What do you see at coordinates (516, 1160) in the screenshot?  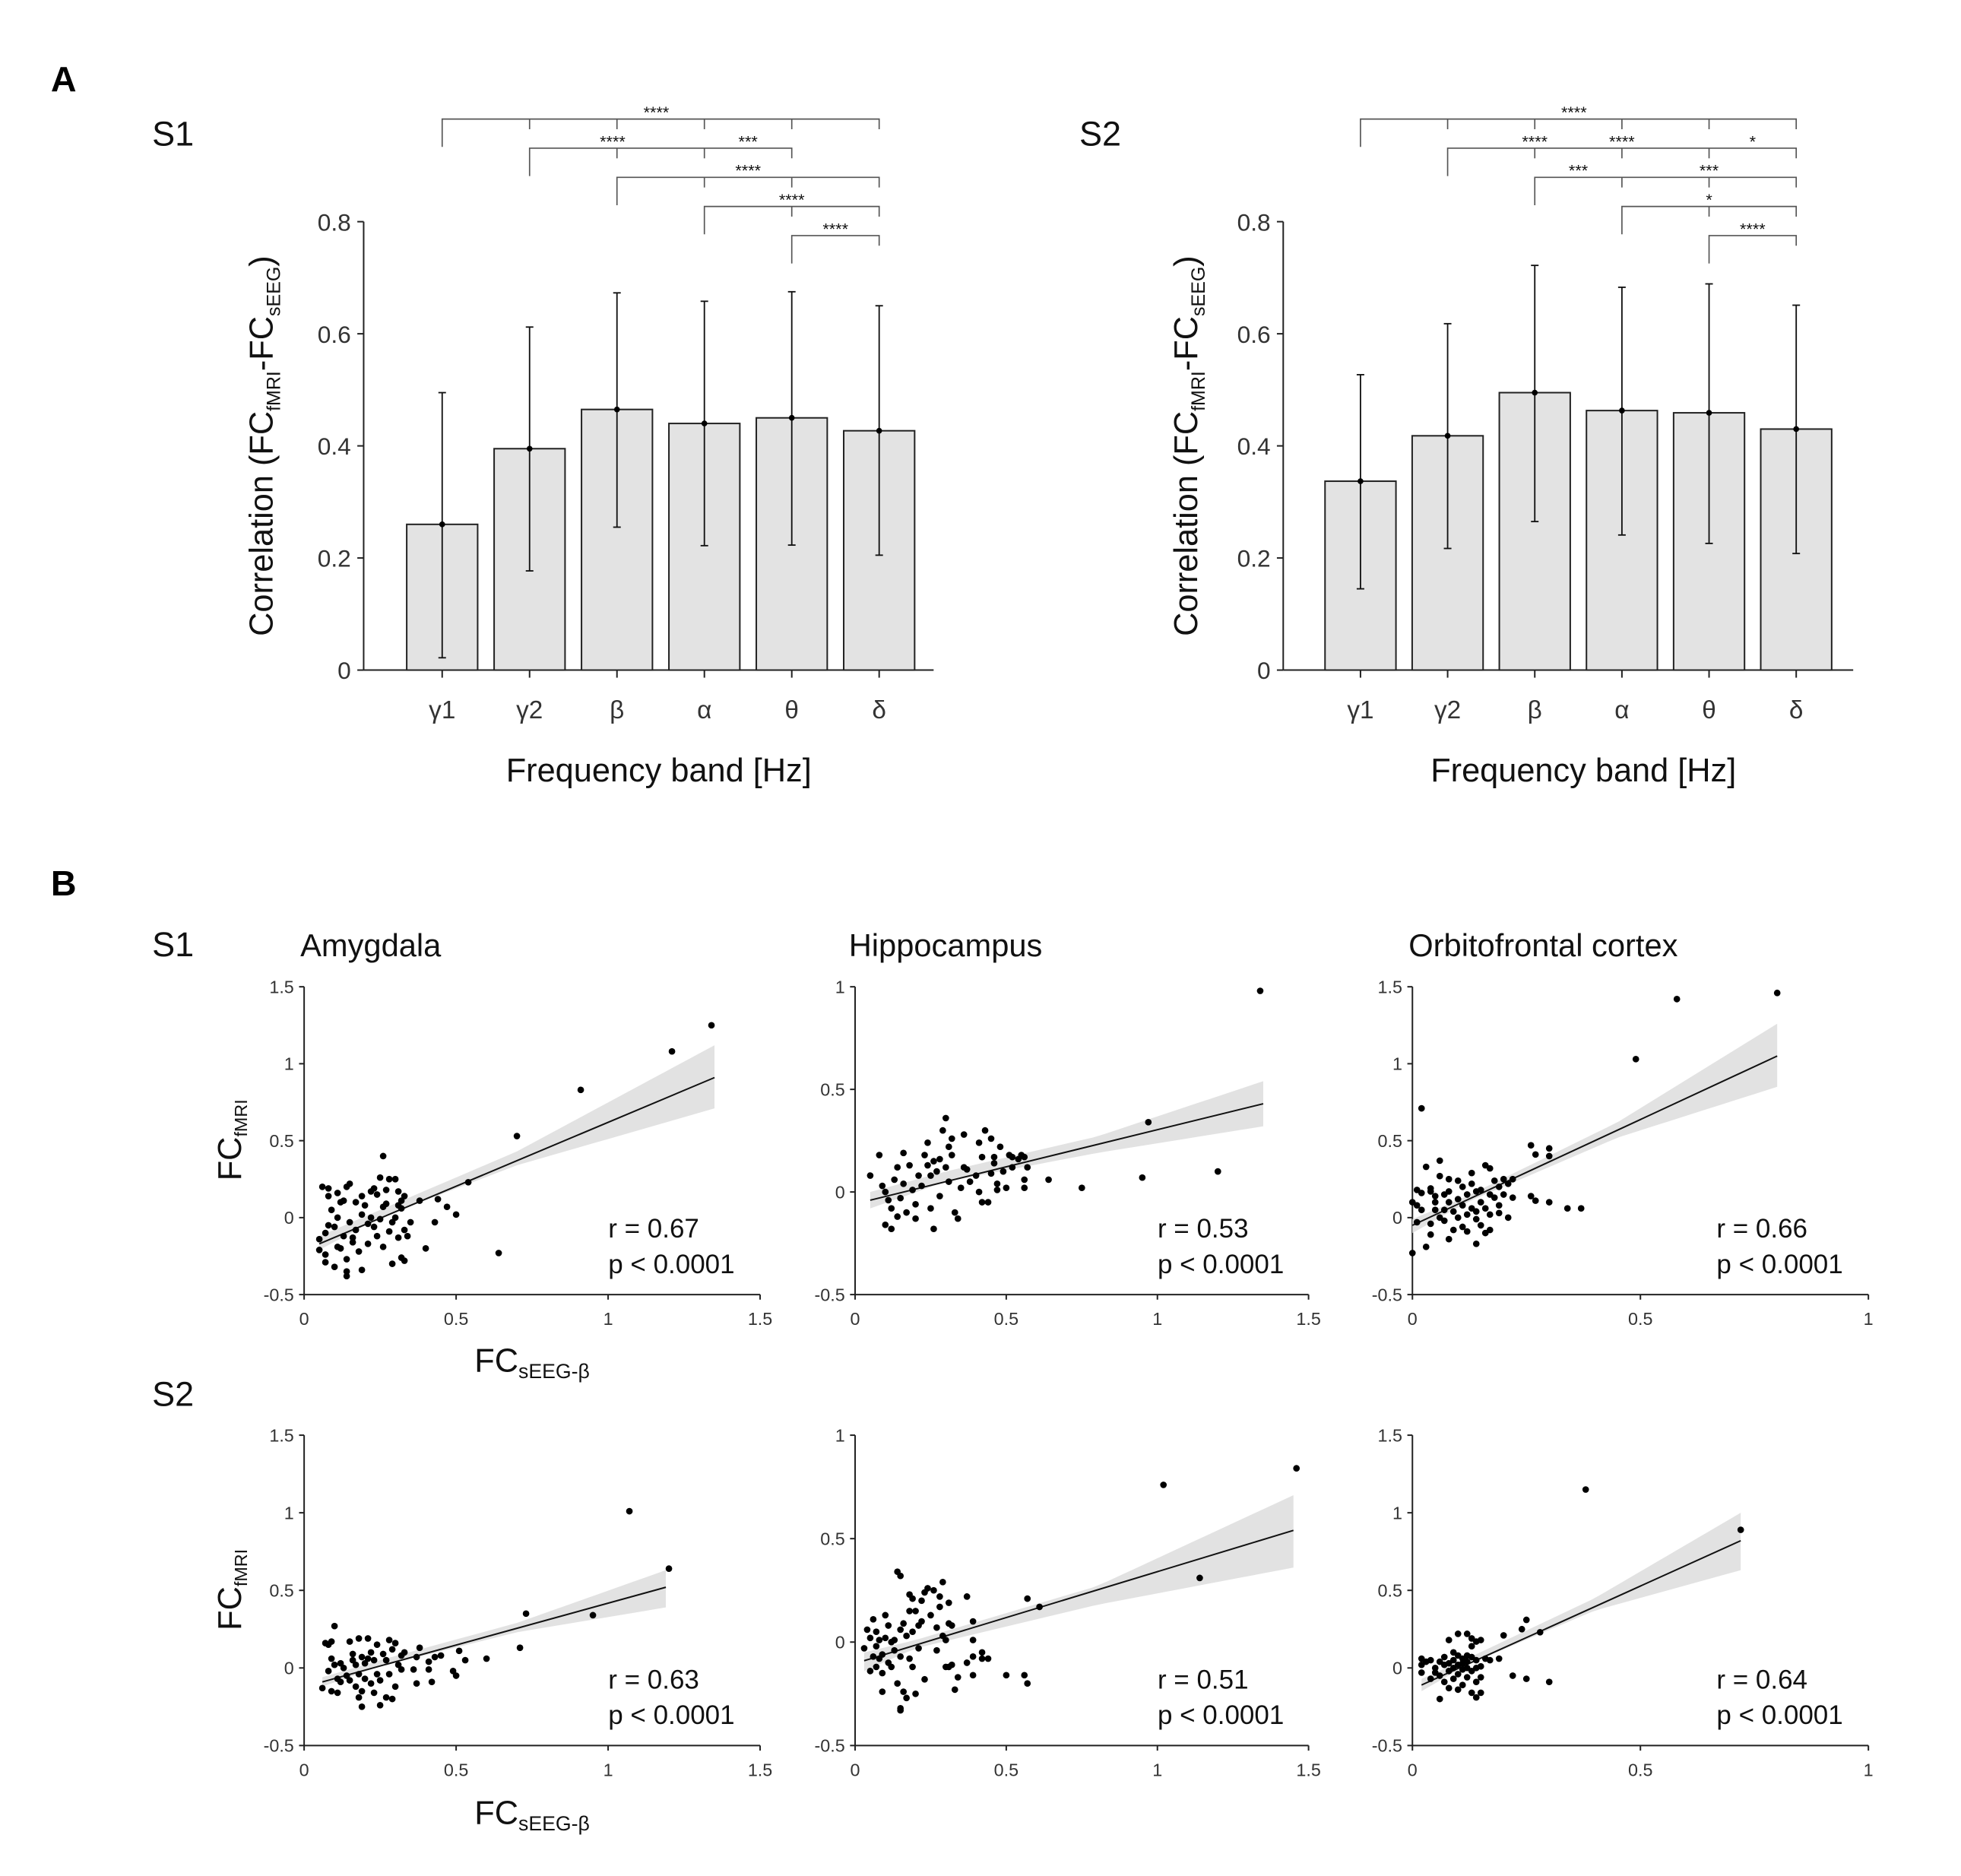 I see `regression-line` at bounding box center [516, 1160].